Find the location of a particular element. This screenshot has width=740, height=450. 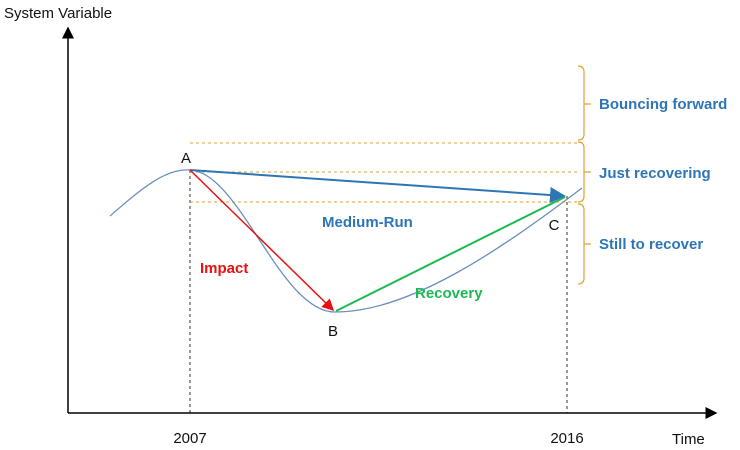

y-axis-label: System Variable is located at coordinates (58, 13).